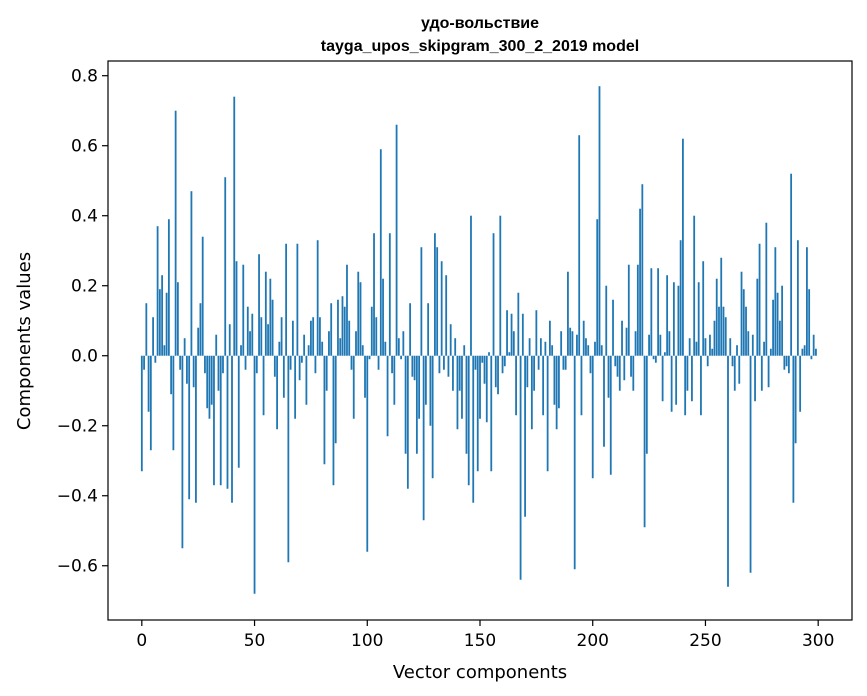 This screenshot has width=867, height=696. Describe the element at coordinates (480, 641) in the screenshot. I see `x-tick-label: 150` at that location.